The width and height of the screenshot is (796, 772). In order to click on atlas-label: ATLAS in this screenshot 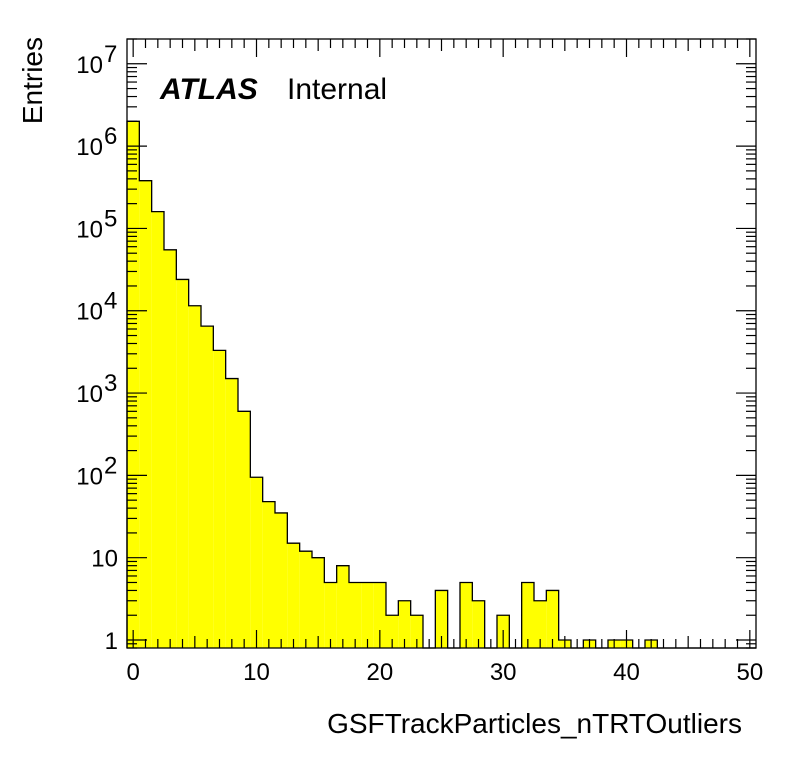, I will do `click(208, 89)`.